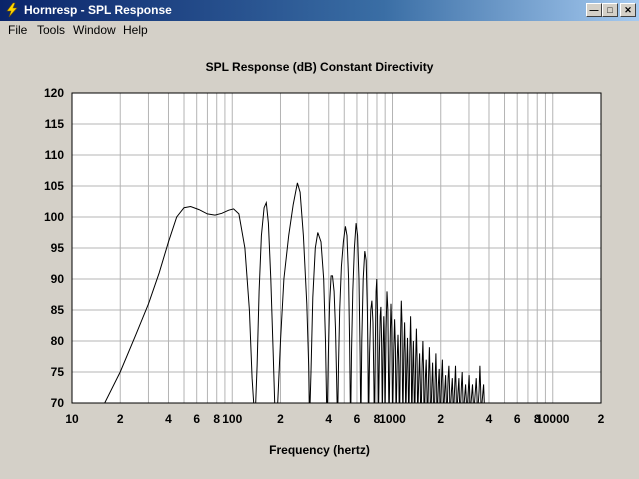  Describe the element at coordinates (135, 30) in the screenshot. I see `menu-help: Help` at that location.